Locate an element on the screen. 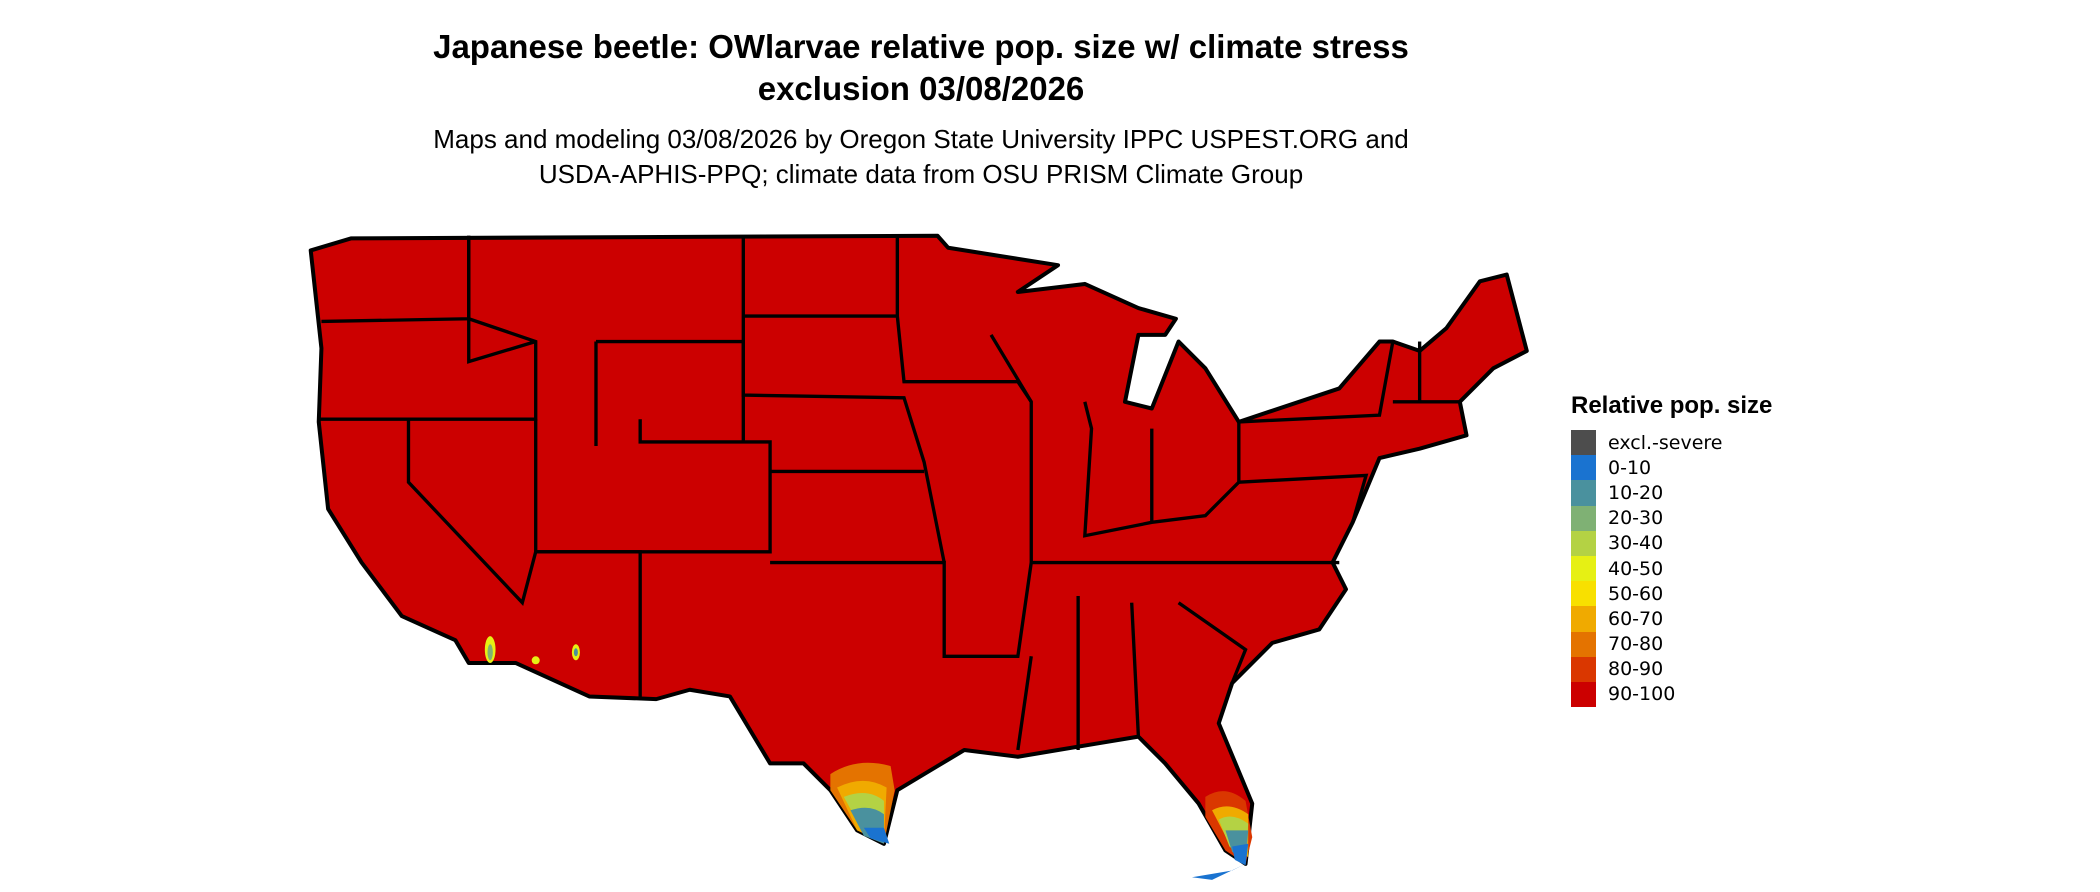 The height and width of the screenshot is (892, 2100). legend-title: Relative pop. size is located at coordinates (1672, 405).